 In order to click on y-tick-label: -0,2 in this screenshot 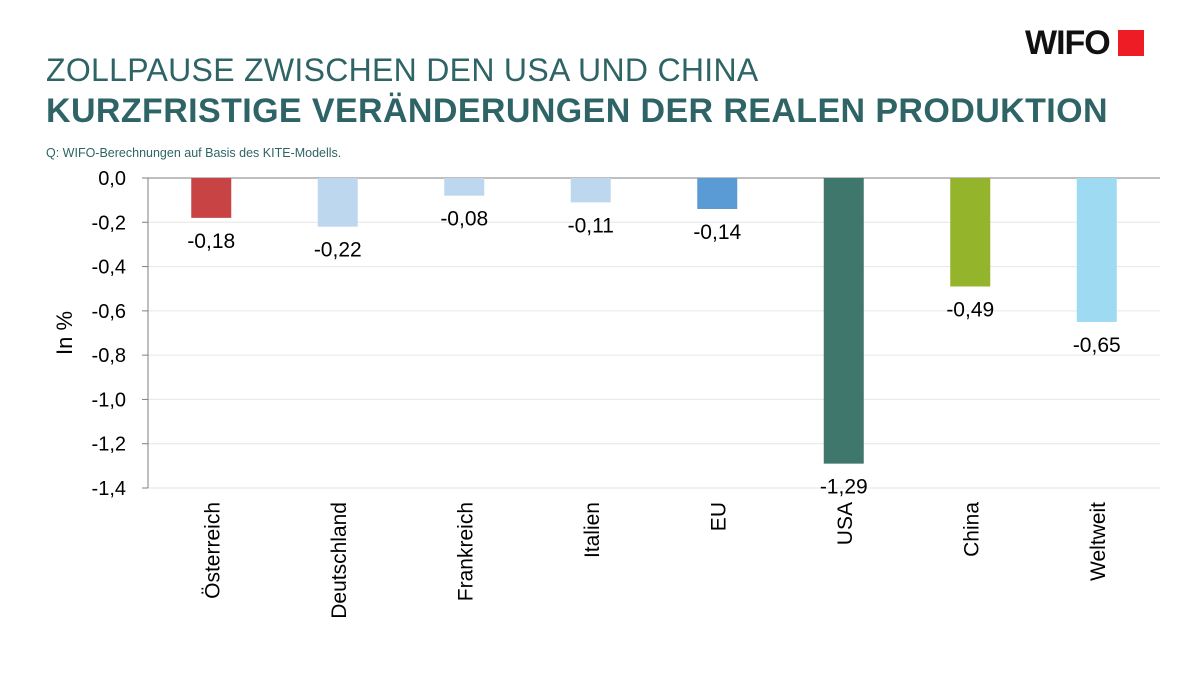, I will do `click(109, 223)`.